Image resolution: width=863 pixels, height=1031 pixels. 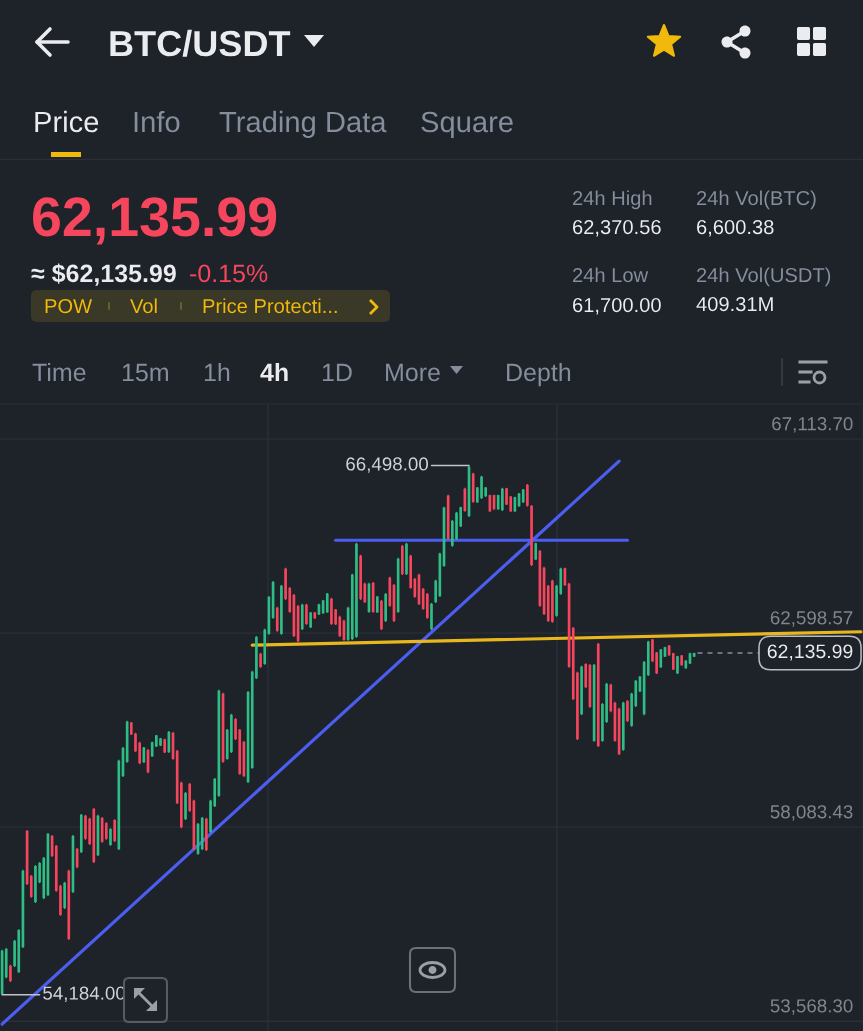 I want to click on text: 409.31M, so click(x=734, y=304).